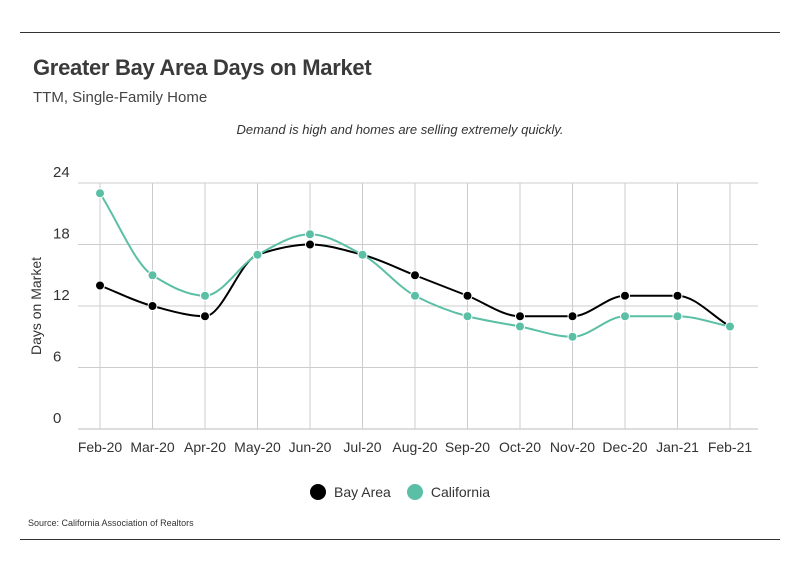  What do you see at coordinates (414, 492) in the screenshot?
I see `legend-swatch-california` at bounding box center [414, 492].